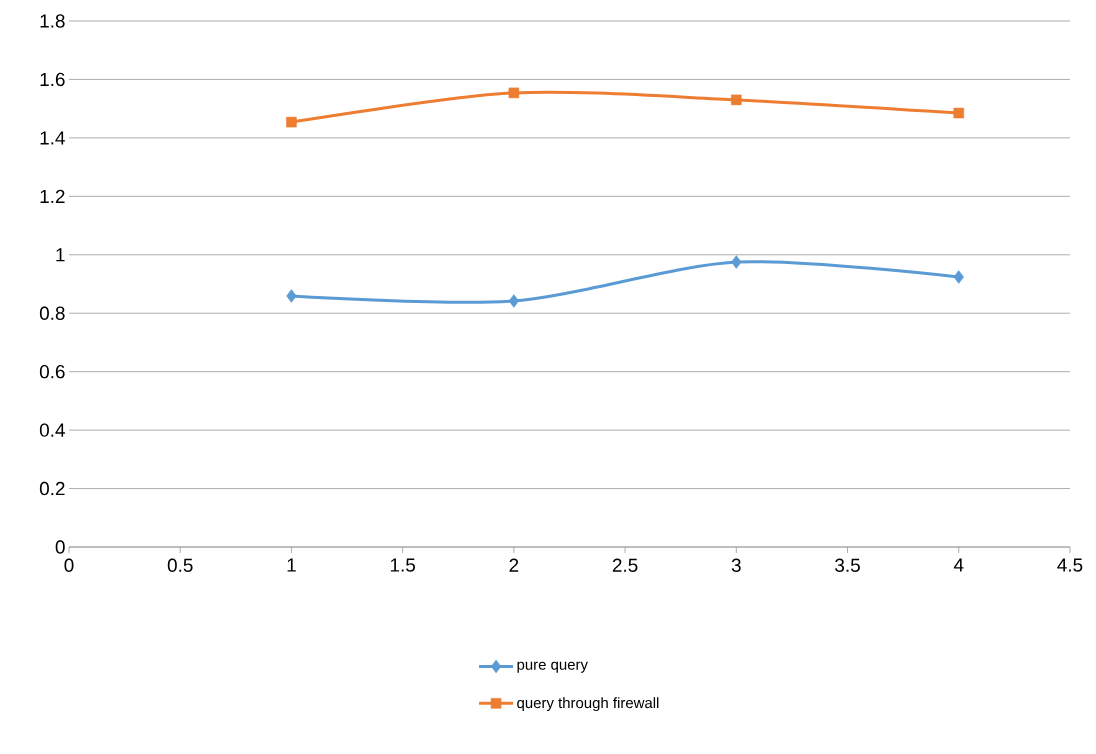 Image resolution: width=1096 pixels, height=754 pixels. What do you see at coordinates (1070, 565) in the screenshot?
I see `x-tick-label: 4.5` at bounding box center [1070, 565].